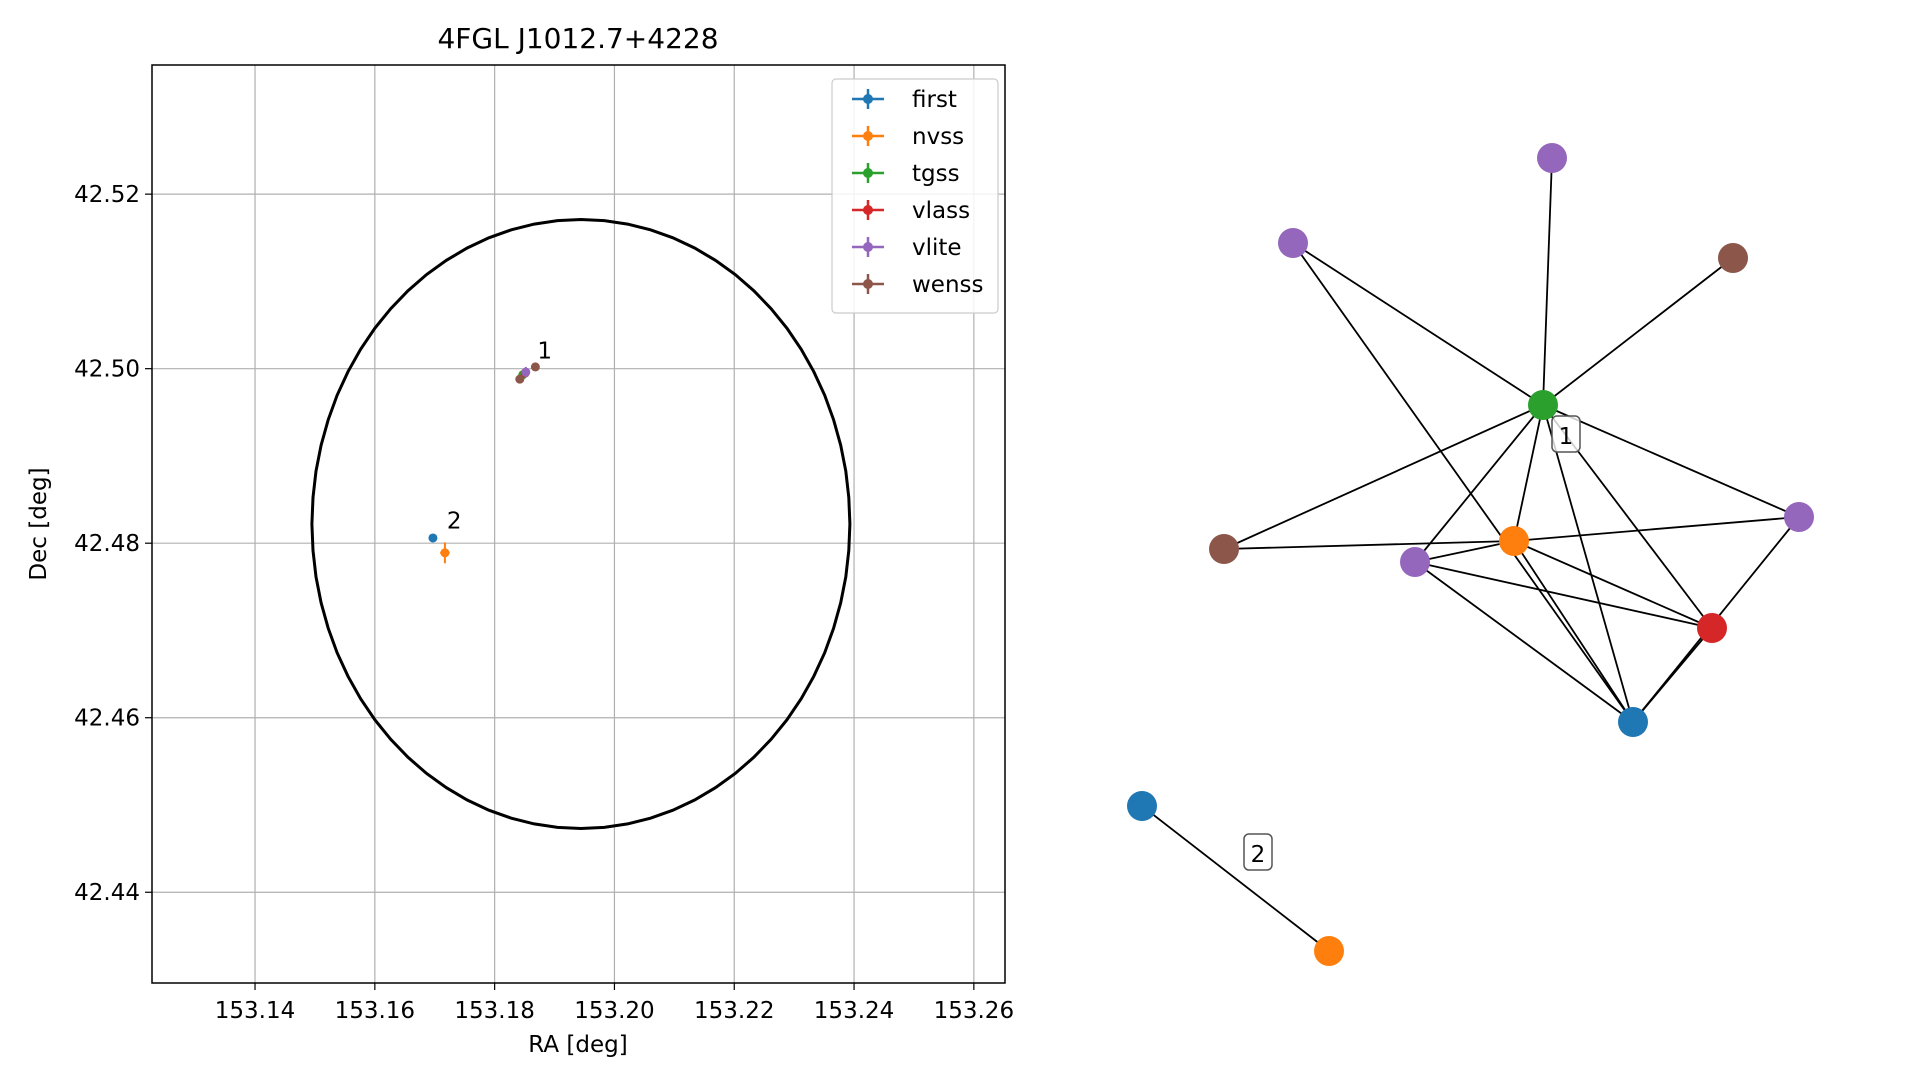  What do you see at coordinates (454, 522) in the screenshot?
I see `point-annotation: 2` at bounding box center [454, 522].